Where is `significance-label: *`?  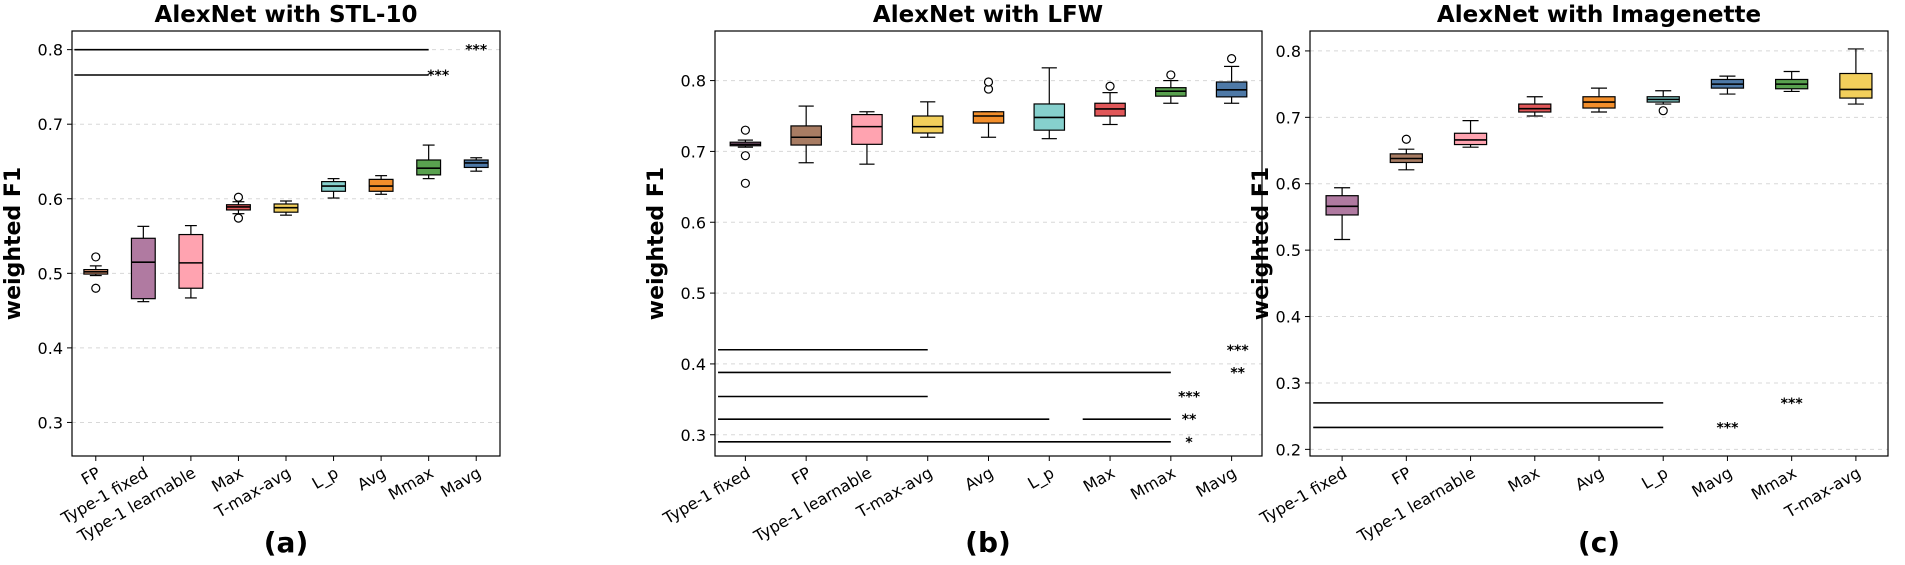 significance-label: * is located at coordinates (1189, 443).